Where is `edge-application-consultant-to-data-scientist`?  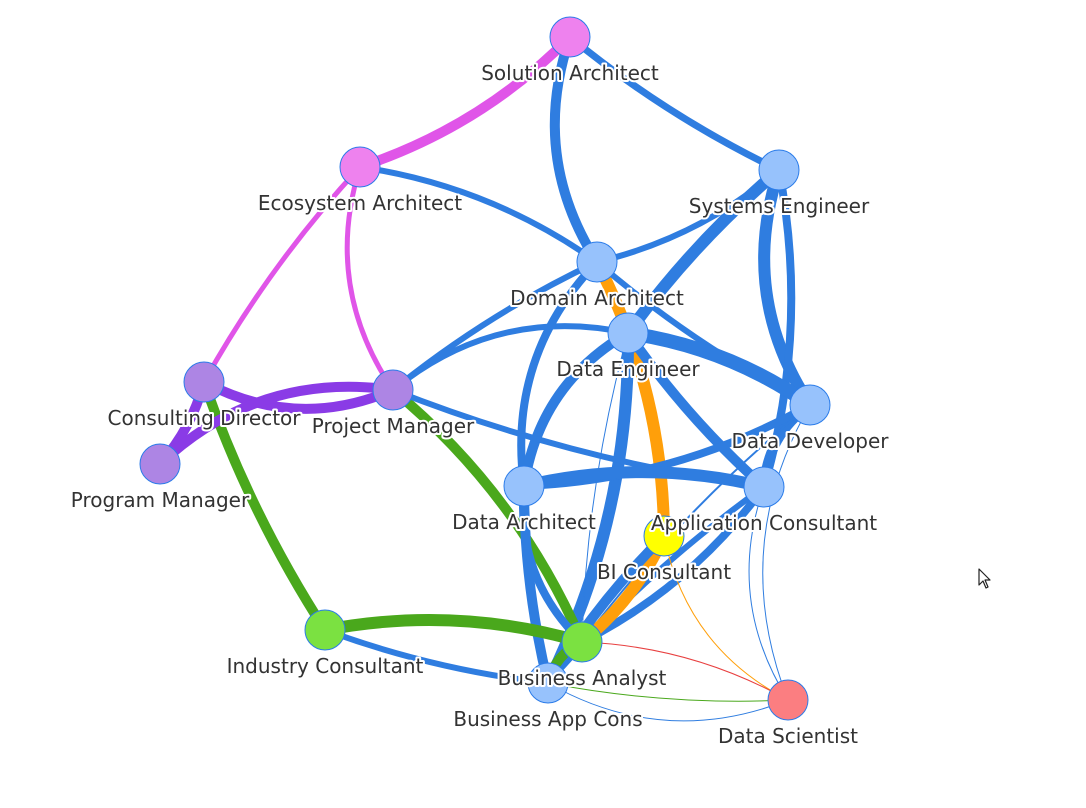 edge-application-consultant-to-data-scientist is located at coordinates (768, 593).